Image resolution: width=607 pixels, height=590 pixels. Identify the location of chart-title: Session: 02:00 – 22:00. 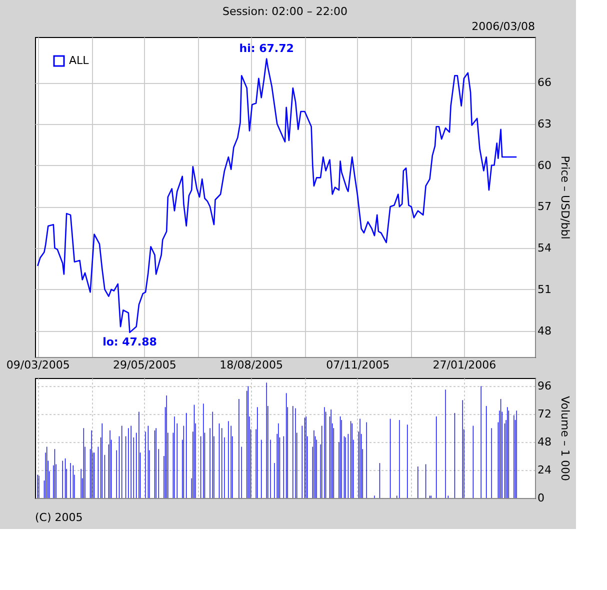
(285, 11).